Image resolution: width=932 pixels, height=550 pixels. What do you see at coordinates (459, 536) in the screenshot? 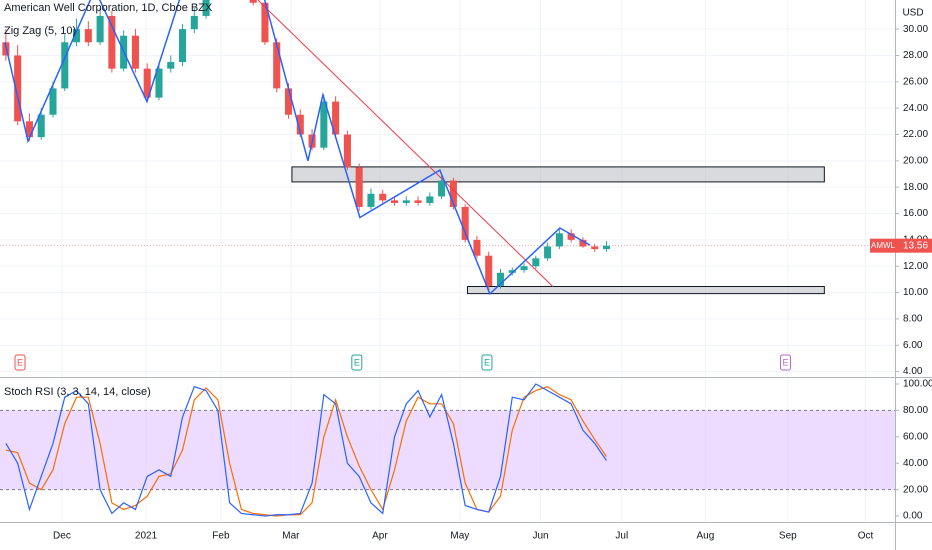
I see `x-tick-label: May` at bounding box center [459, 536].